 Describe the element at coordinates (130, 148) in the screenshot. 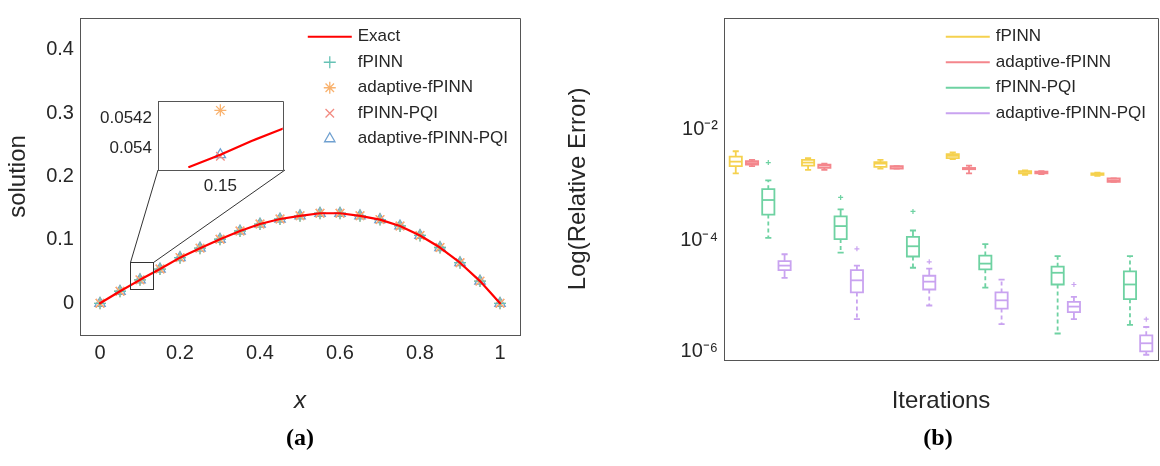

I see `y-tick-label: 0.054` at that location.